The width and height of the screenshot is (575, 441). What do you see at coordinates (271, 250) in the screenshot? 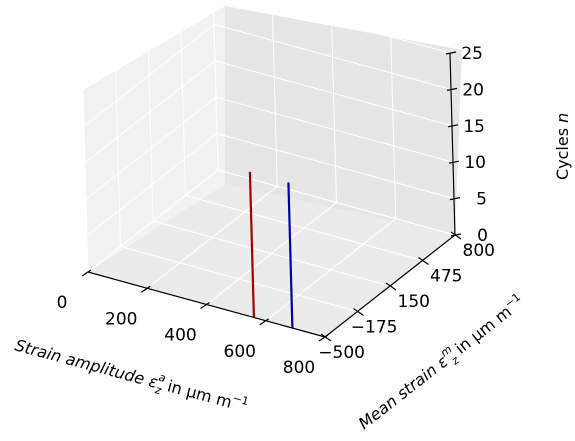
I see `data-series` at bounding box center [271, 250].